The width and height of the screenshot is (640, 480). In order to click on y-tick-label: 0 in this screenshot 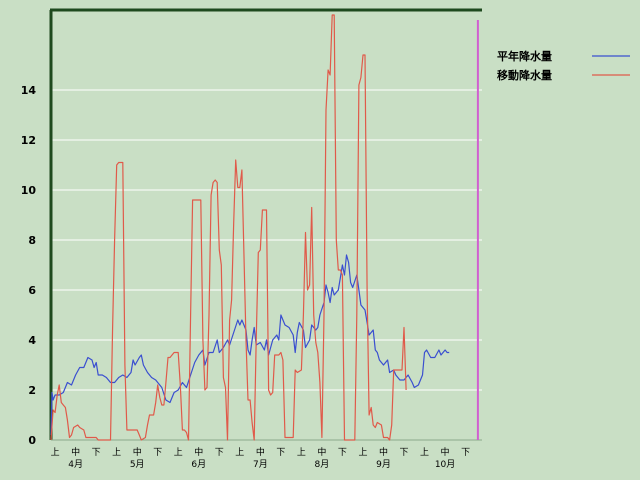, I will do `click(32, 440)`.